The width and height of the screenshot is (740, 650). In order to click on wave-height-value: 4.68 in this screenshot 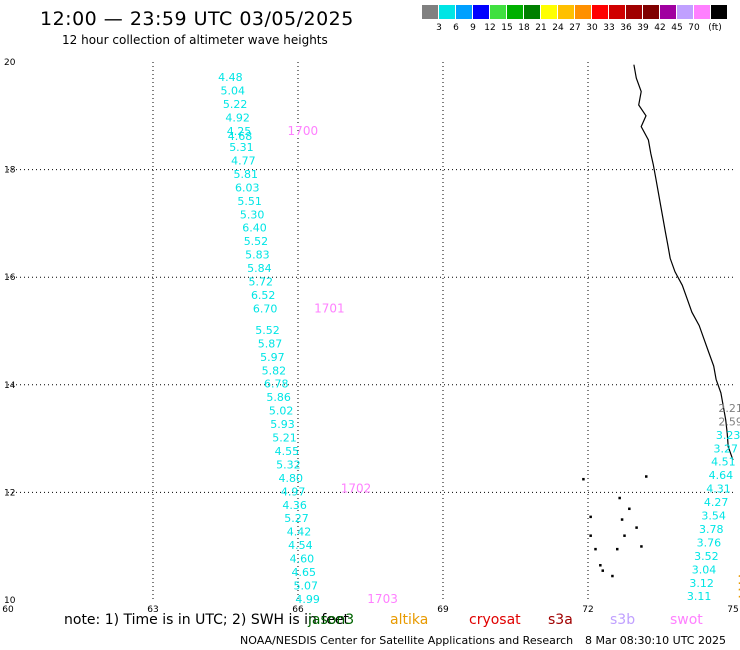, I will do `click(240, 136)`.